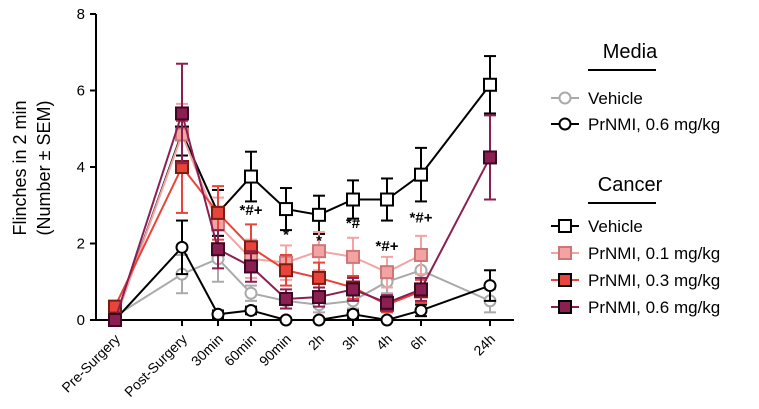 Image resolution: width=759 pixels, height=409 pixels. I want to click on y-tick-label: 2, so click(81, 244).